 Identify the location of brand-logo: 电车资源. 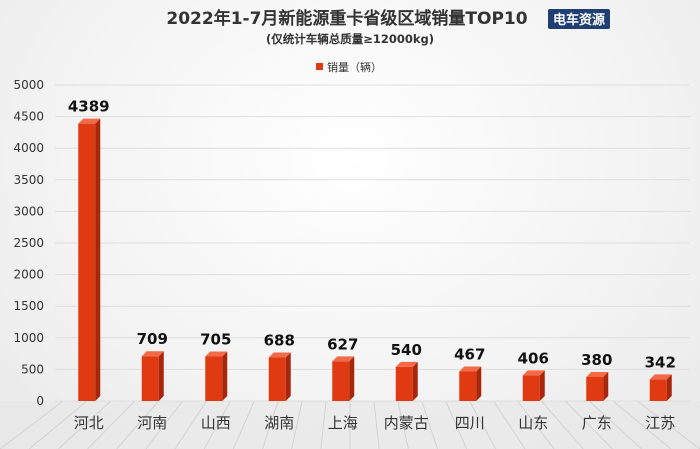
(579, 19).